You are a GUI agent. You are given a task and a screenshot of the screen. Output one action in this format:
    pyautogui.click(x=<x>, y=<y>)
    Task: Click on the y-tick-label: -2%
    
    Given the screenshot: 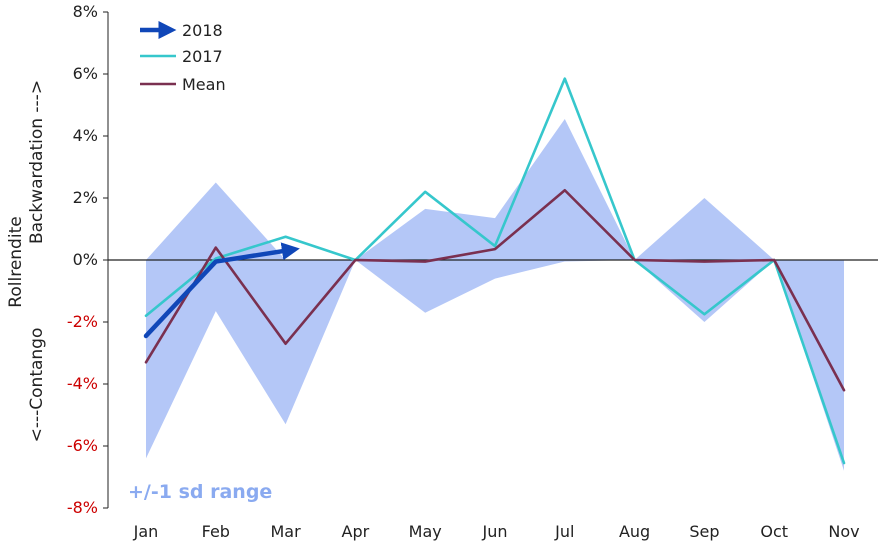 What is the action you would take?
    pyautogui.click(x=82, y=321)
    